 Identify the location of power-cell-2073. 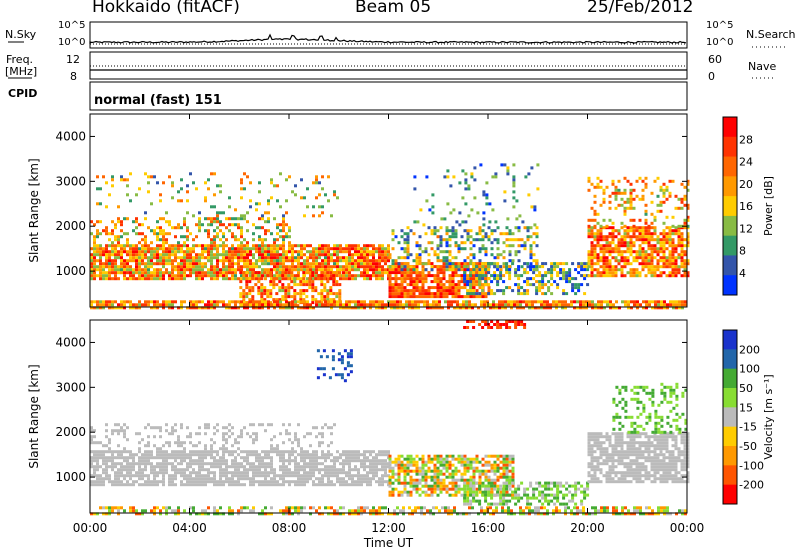
(450, 267).